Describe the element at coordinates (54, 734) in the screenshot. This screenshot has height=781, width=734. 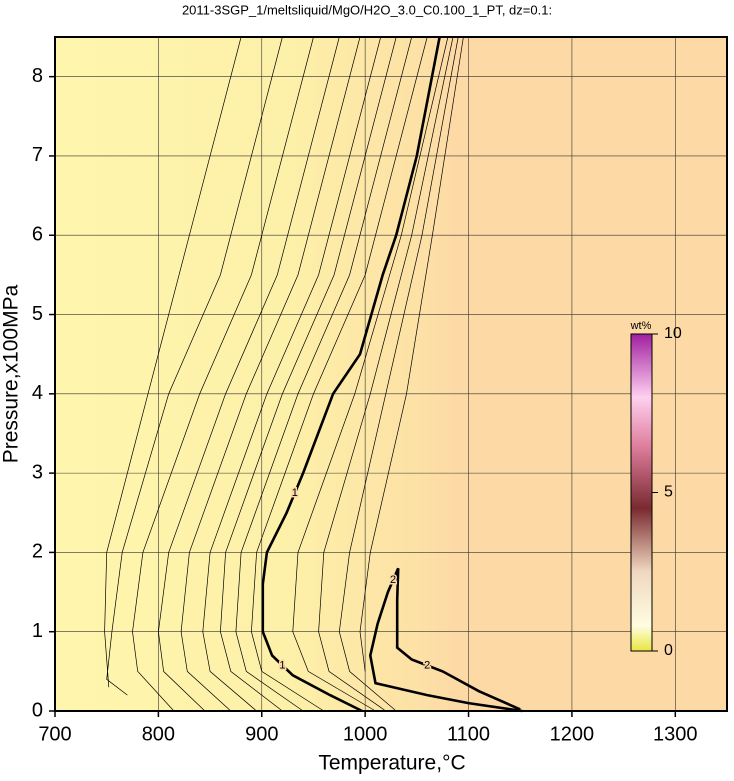
I see `x-tick-label: 700` at that location.